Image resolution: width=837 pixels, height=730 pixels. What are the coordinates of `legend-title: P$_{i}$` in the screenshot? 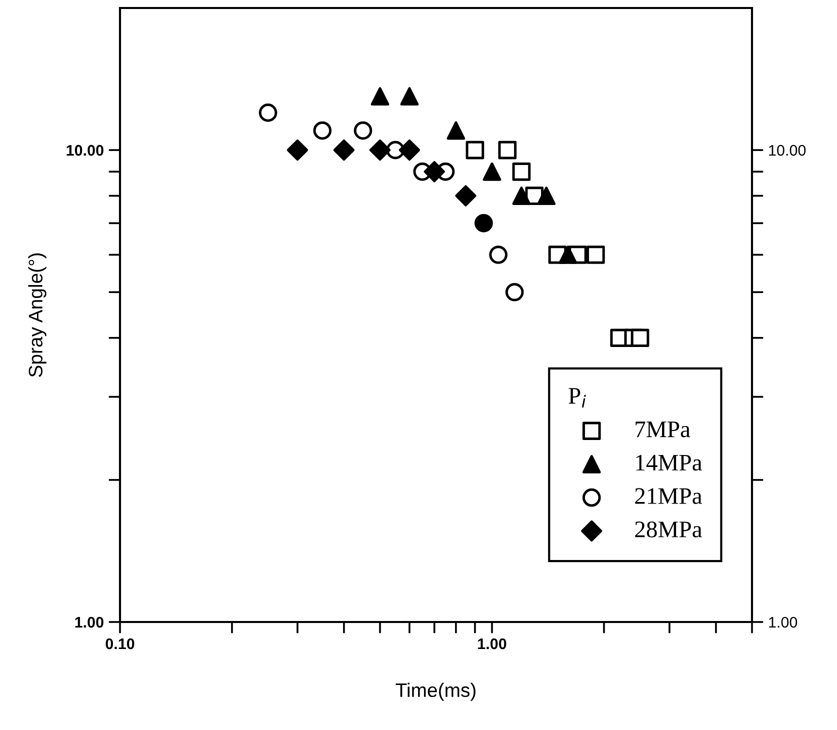 It's located at (577, 398).